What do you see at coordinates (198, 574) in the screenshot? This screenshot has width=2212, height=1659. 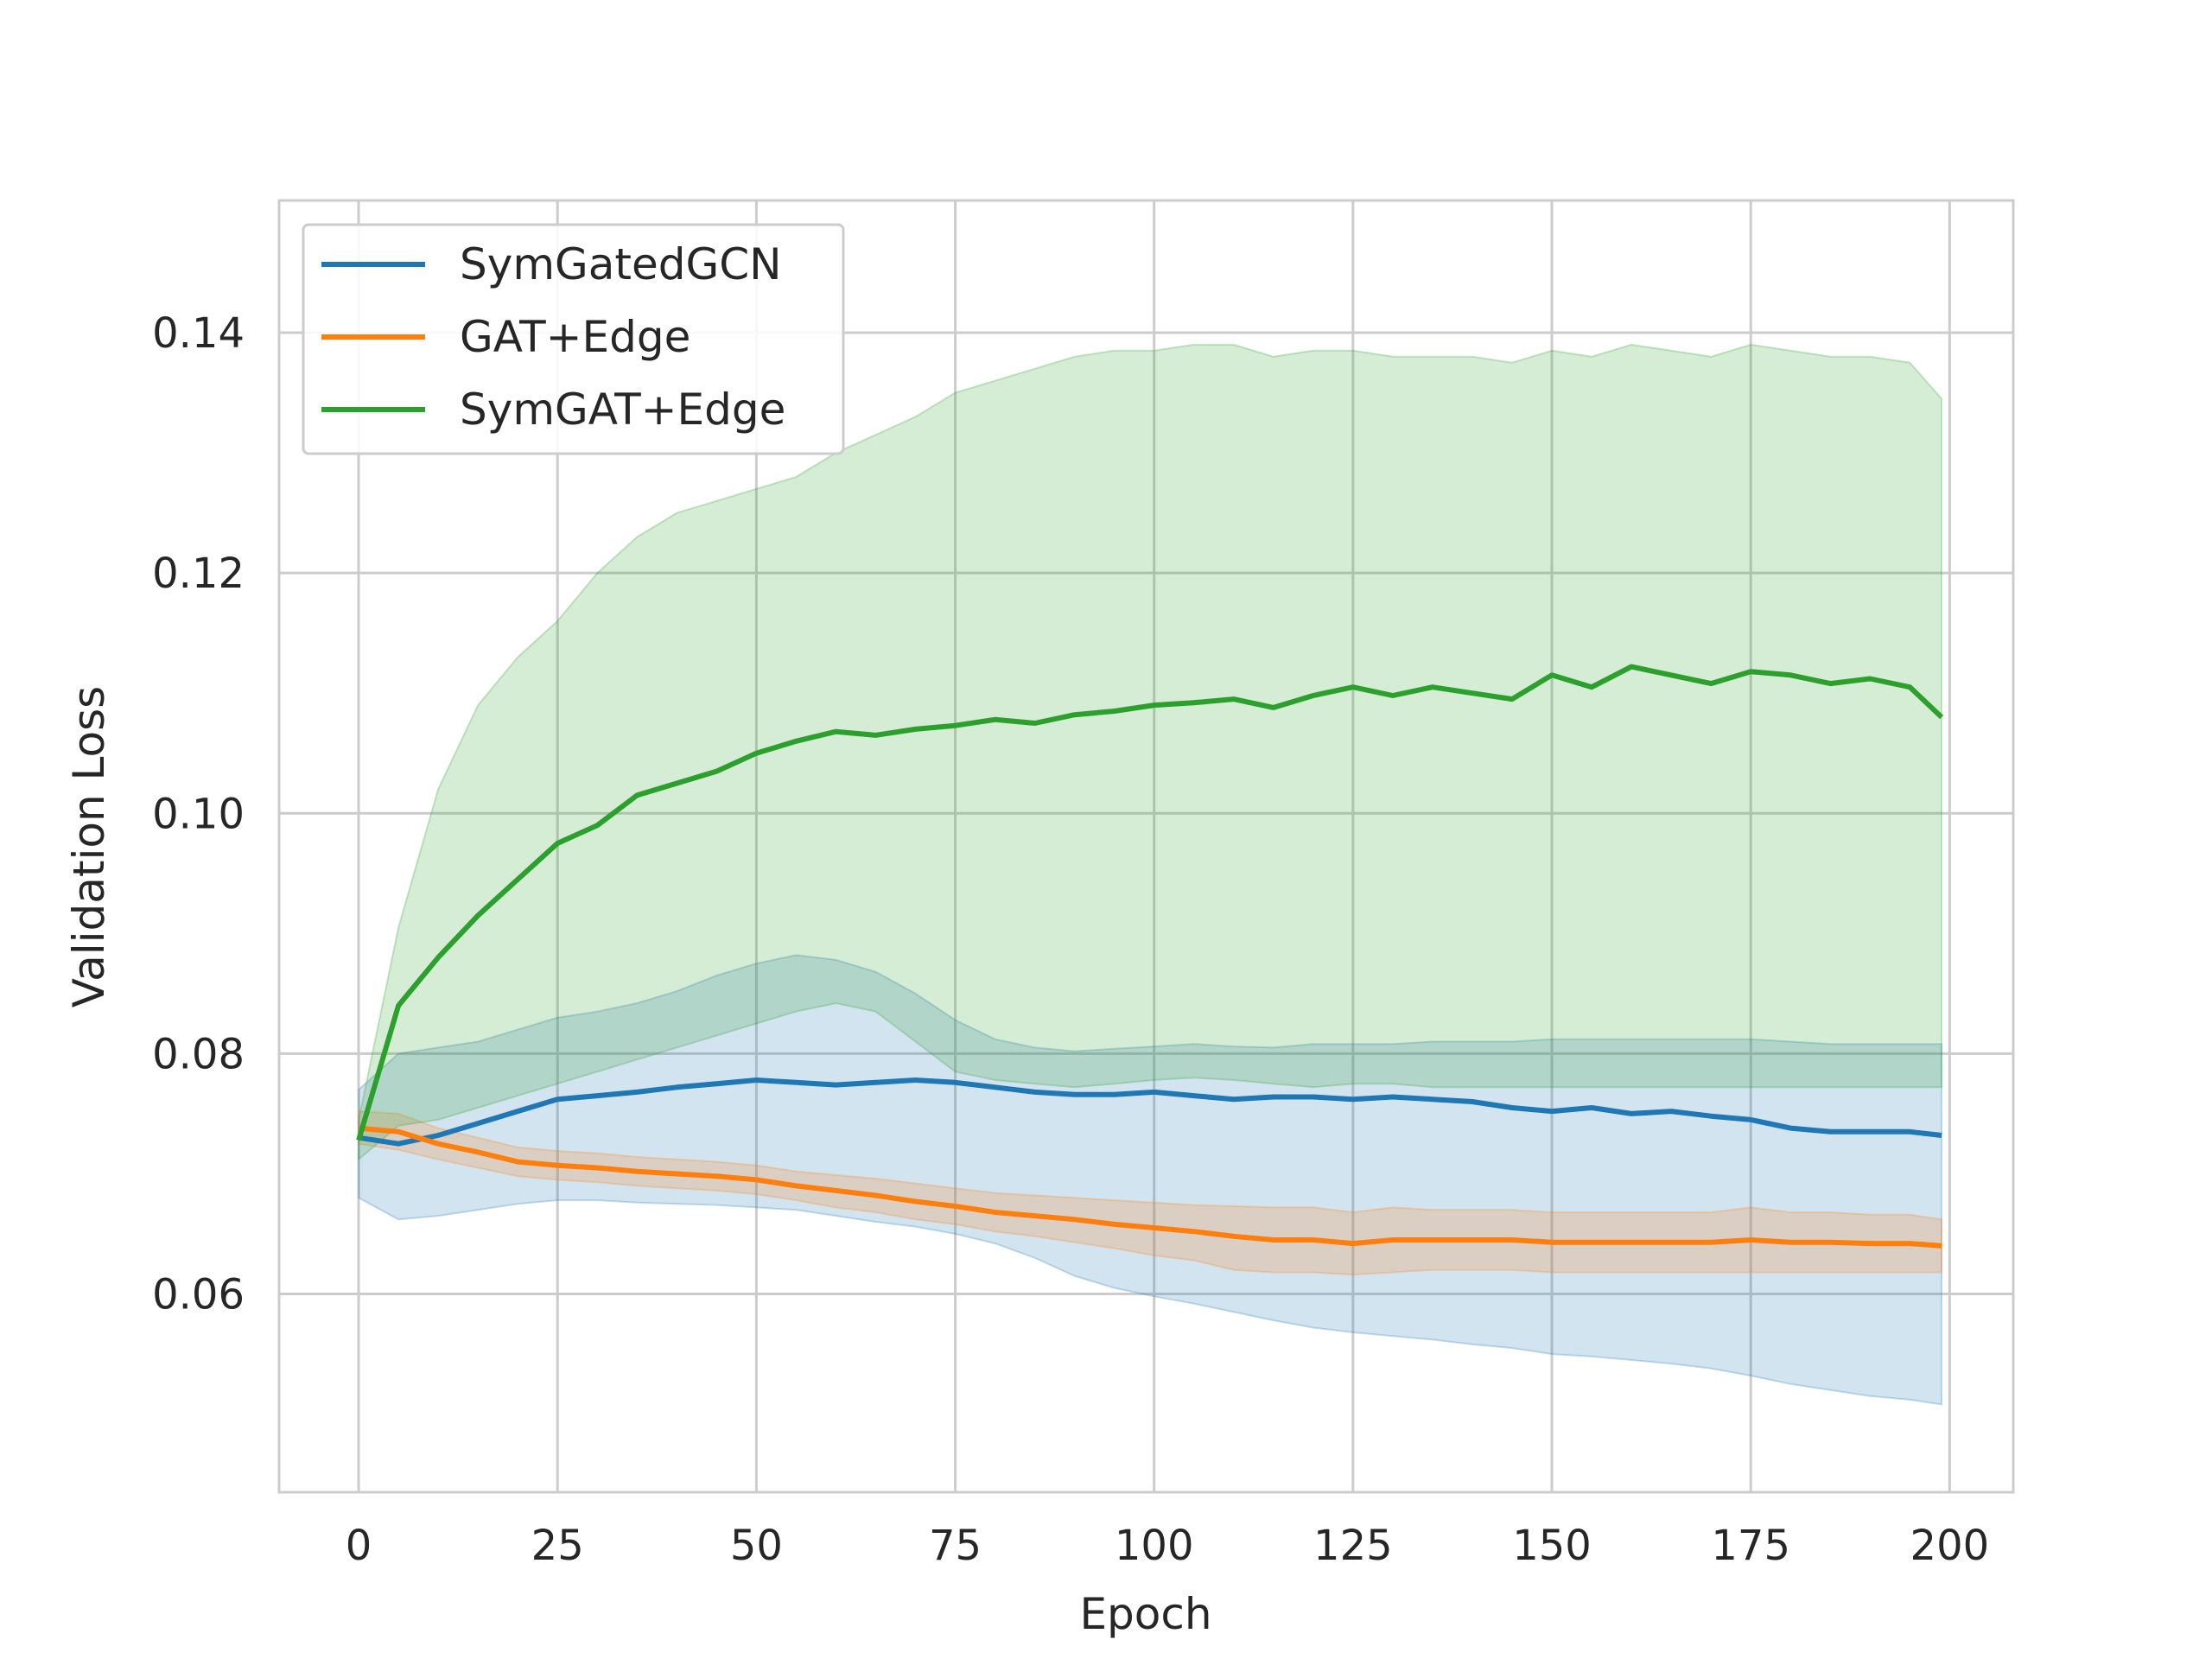 I see `y-tick-label: 0.12` at bounding box center [198, 574].